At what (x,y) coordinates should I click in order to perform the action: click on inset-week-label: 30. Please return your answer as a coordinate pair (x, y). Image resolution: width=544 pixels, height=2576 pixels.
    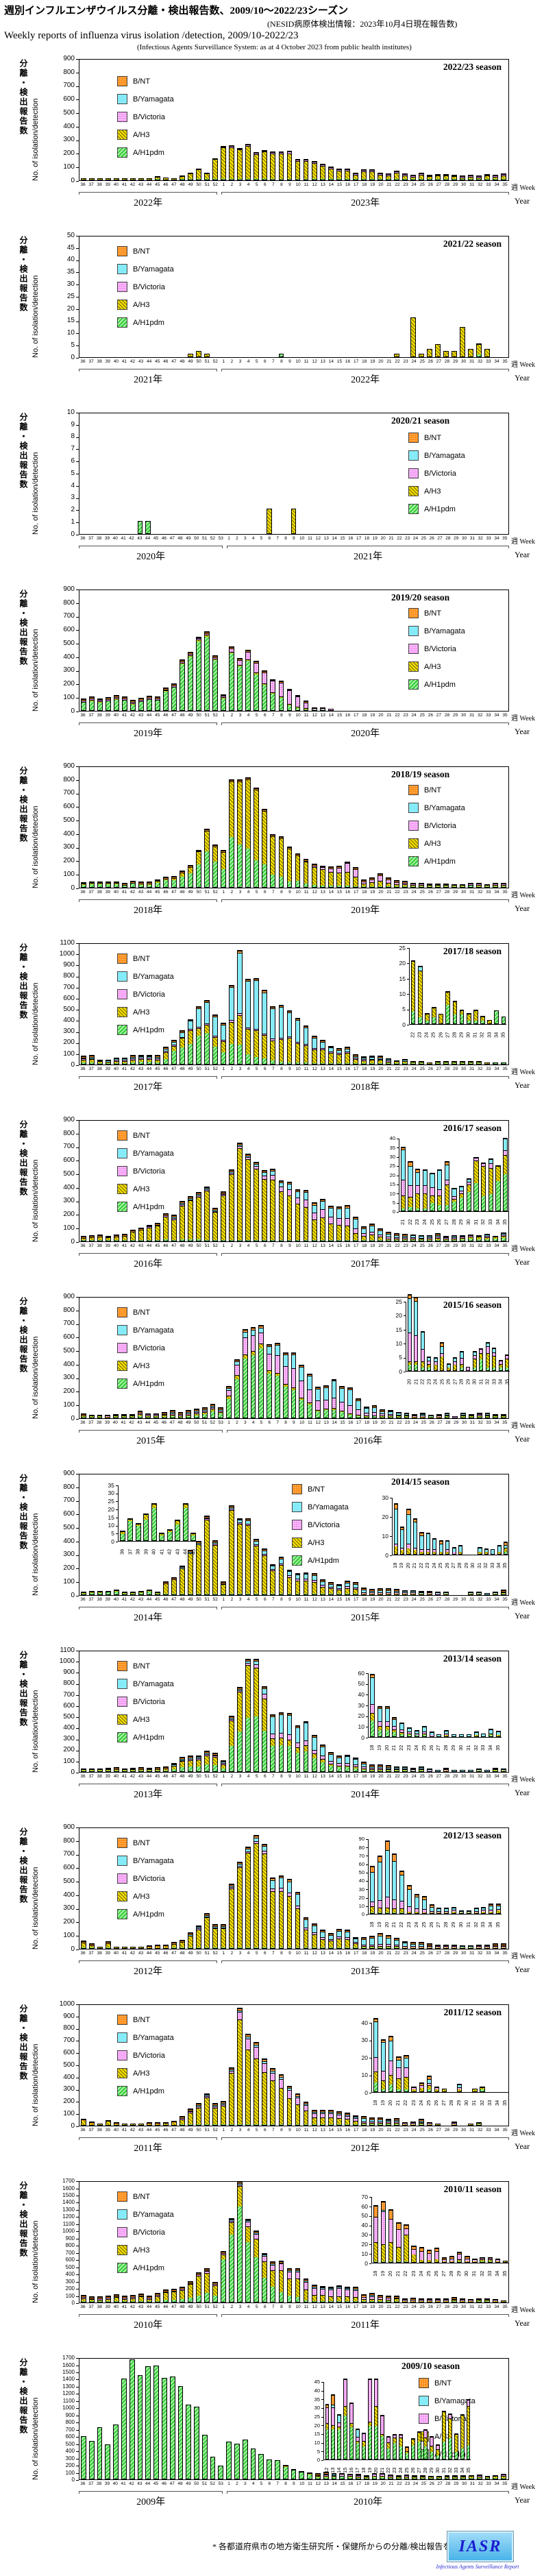
    Looking at the image, I should click on (460, 1924).